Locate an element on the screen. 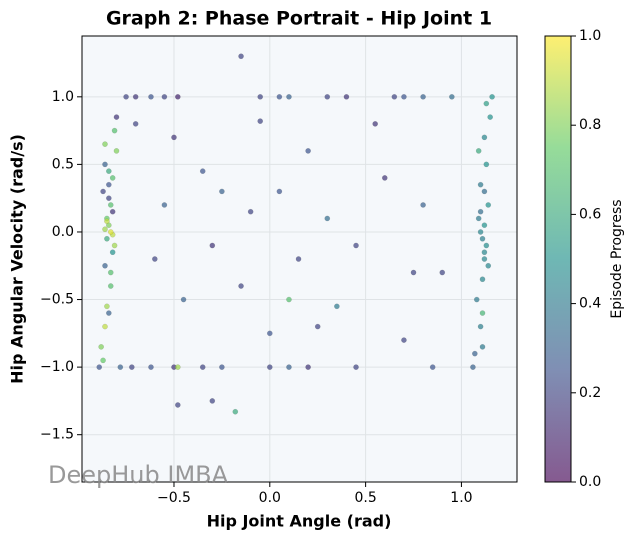 This screenshot has width=640, height=541. y-tick-label: 1.0 is located at coordinates (63, 97).